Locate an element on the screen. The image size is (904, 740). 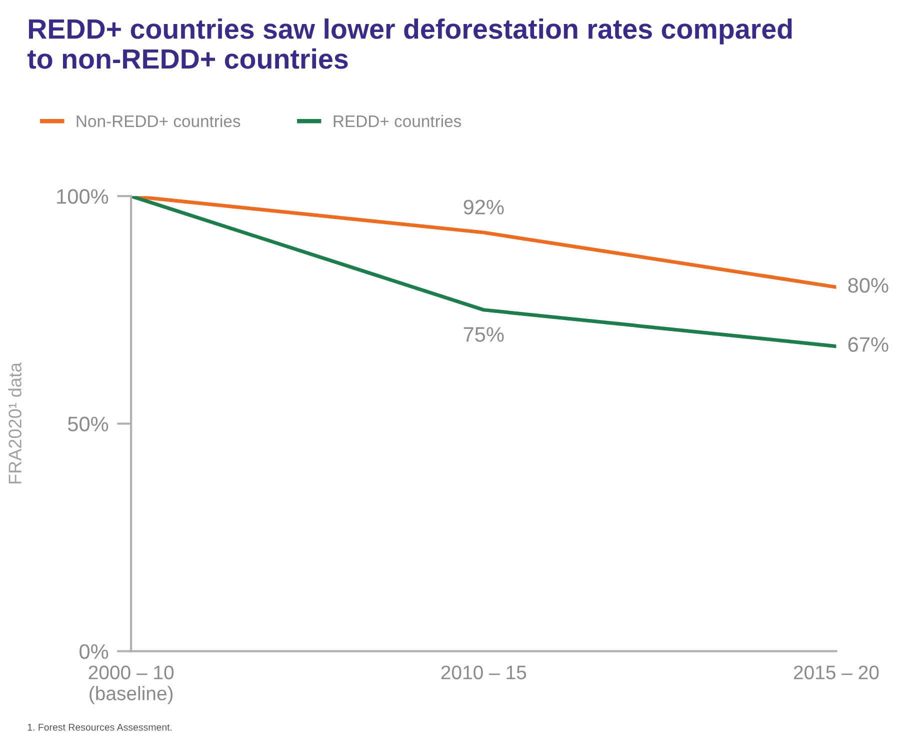
y-tick-label: 0% is located at coordinates (94, 651).